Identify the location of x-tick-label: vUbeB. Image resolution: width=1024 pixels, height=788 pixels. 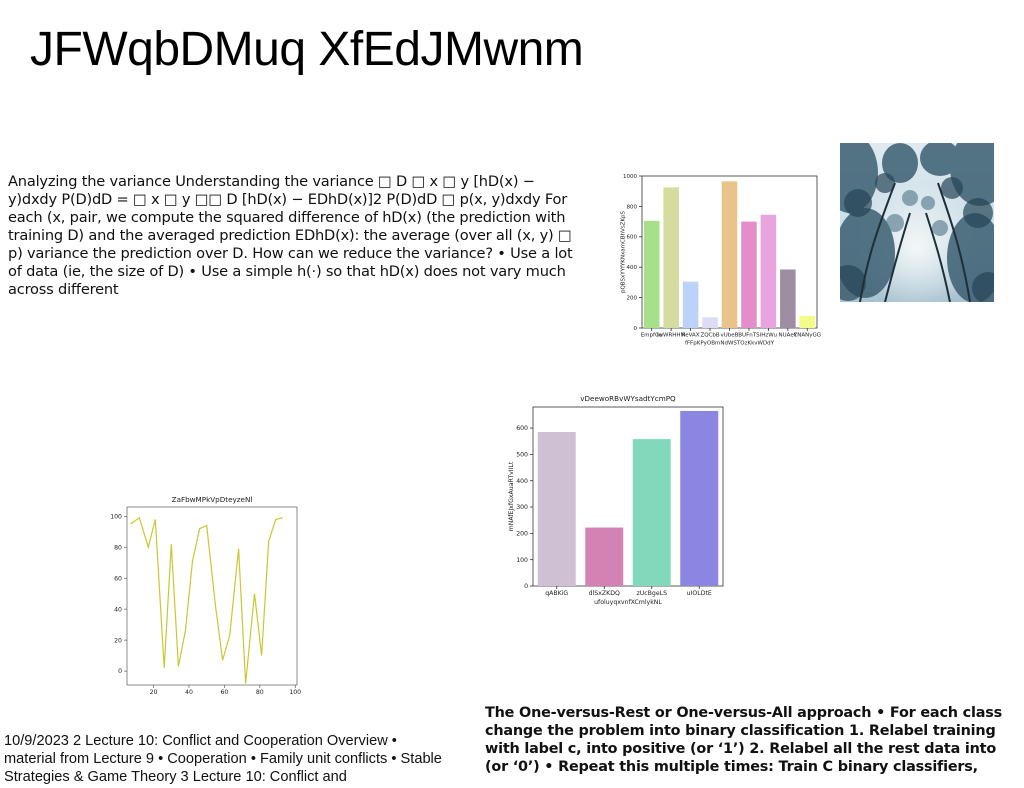
(730, 336).